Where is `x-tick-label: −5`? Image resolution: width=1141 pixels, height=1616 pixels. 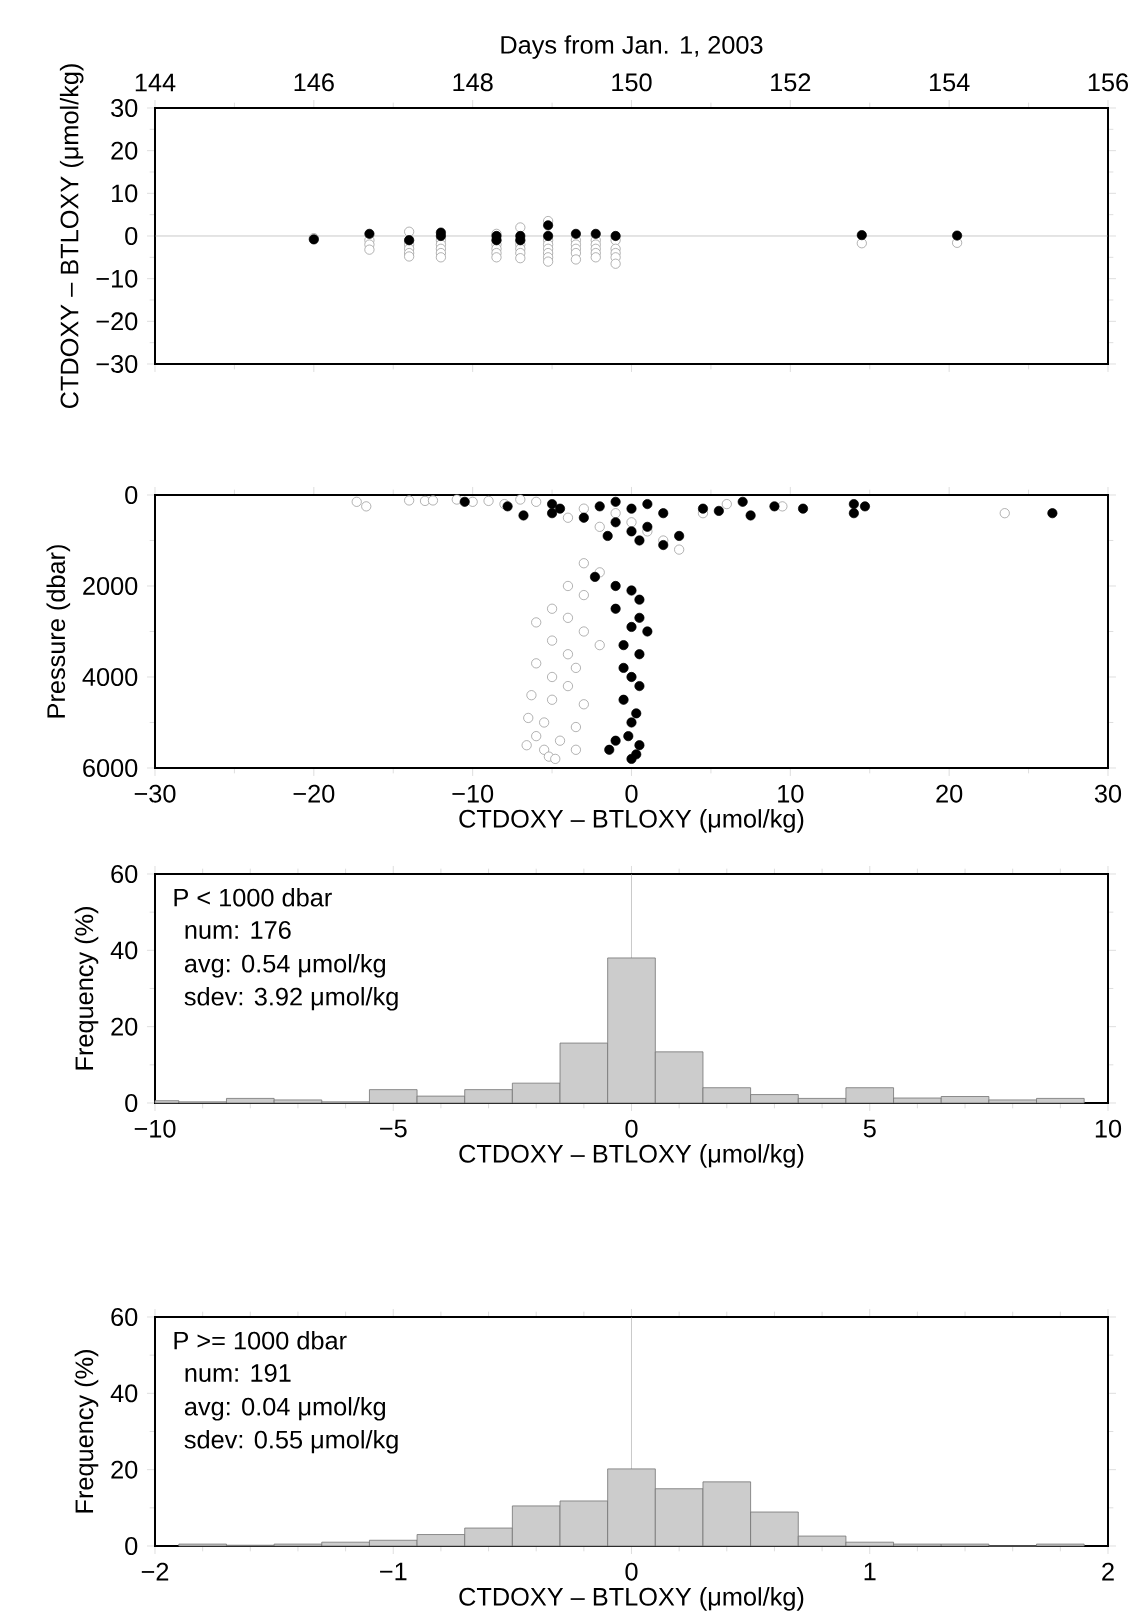
x-tick-label: −5 is located at coordinates (393, 1128).